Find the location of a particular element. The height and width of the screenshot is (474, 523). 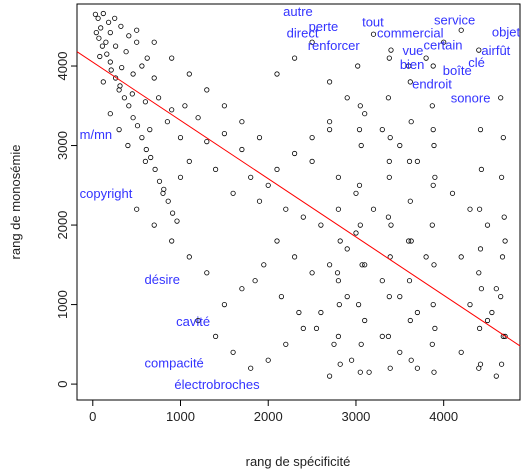

word-label: objet is located at coordinates (506, 32).